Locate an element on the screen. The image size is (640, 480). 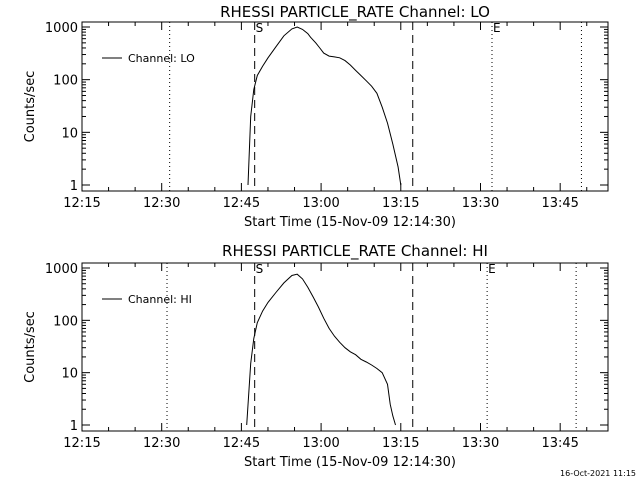
chart-title: RHESSI PARTICLE_RATE Channel: HI is located at coordinates (355, 251).